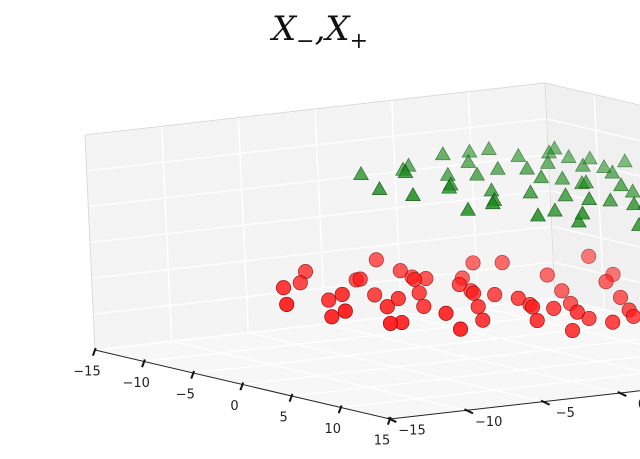 The width and height of the screenshot is (640, 459). Describe the element at coordinates (234, 406) in the screenshot. I see `x-tick-label: 0` at that location.